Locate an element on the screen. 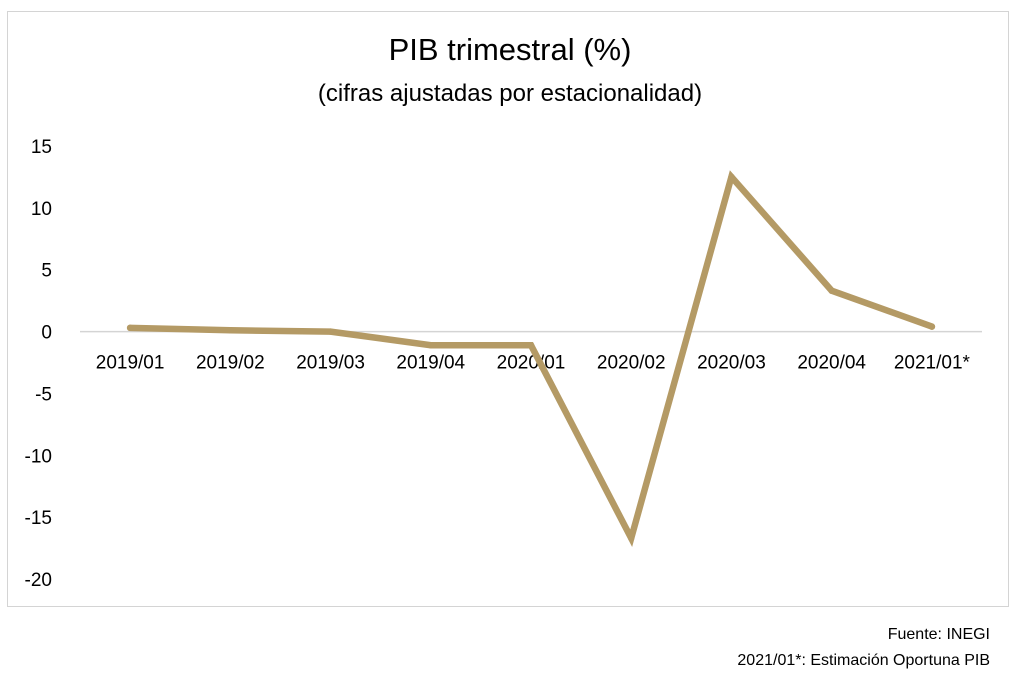 Image resolution: width=1020 pixels, height=684 pixels. x-tick-label: 2020/01 is located at coordinates (531, 363).